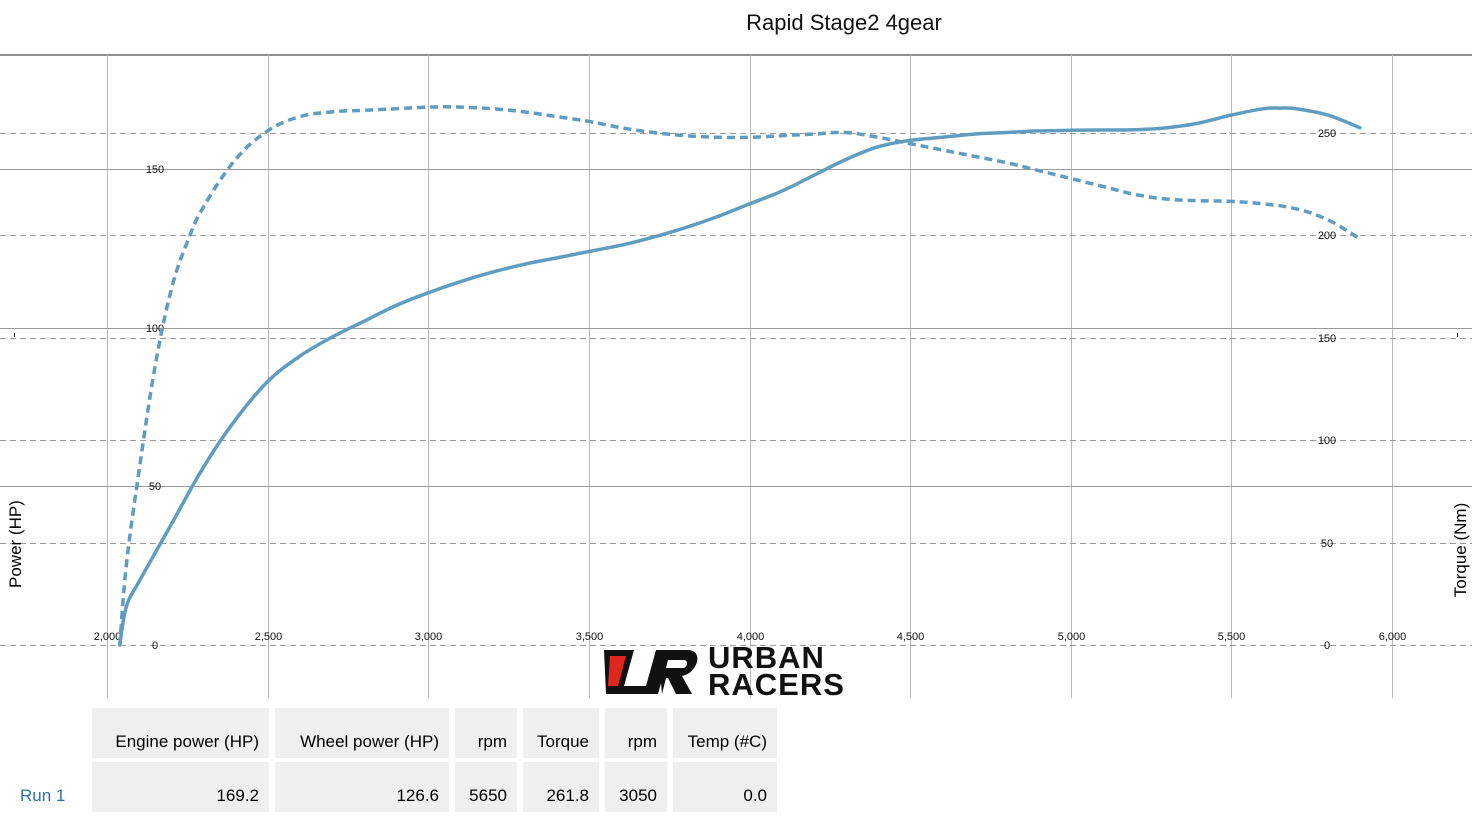 The image size is (1472, 816). What do you see at coordinates (844, 22) in the screenshot?
I see `chart-title: Rapid Stage2 4gear` at bounding box center [844, 22].